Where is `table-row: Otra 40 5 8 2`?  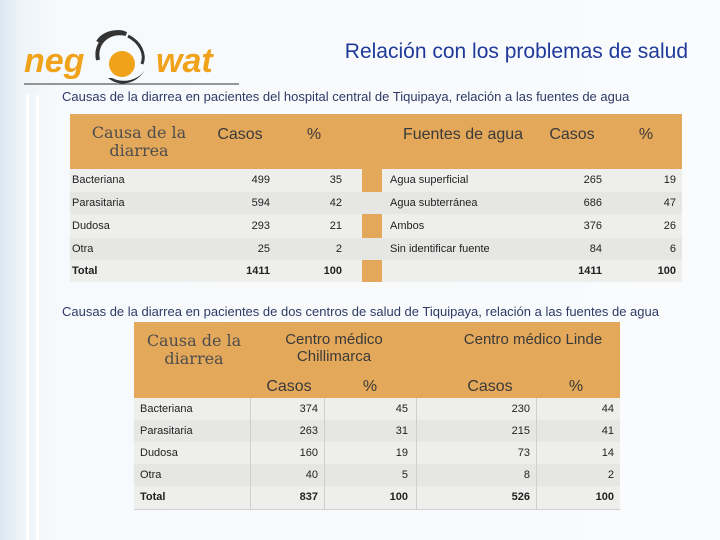
table-row: Otra 40 5 8 2 is located at coordinates (377, 475).